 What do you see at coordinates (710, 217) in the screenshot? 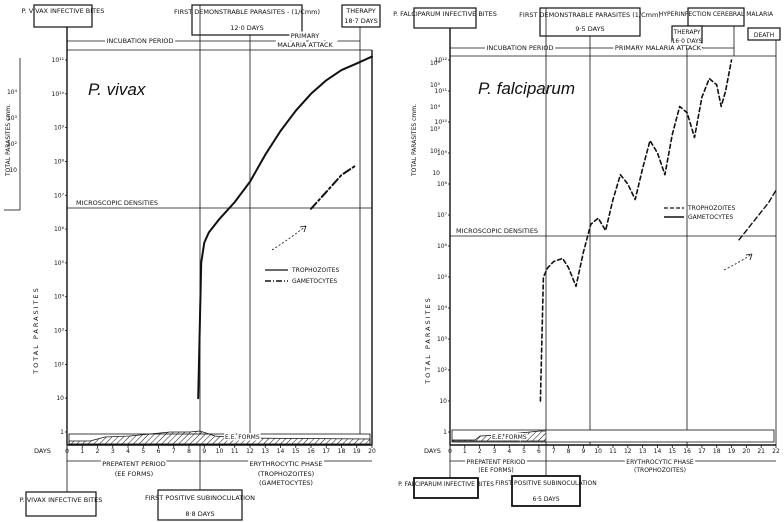
I see `falc-legend-gamet-label: GAMETOCYTES` at bounding box center [710, 217].